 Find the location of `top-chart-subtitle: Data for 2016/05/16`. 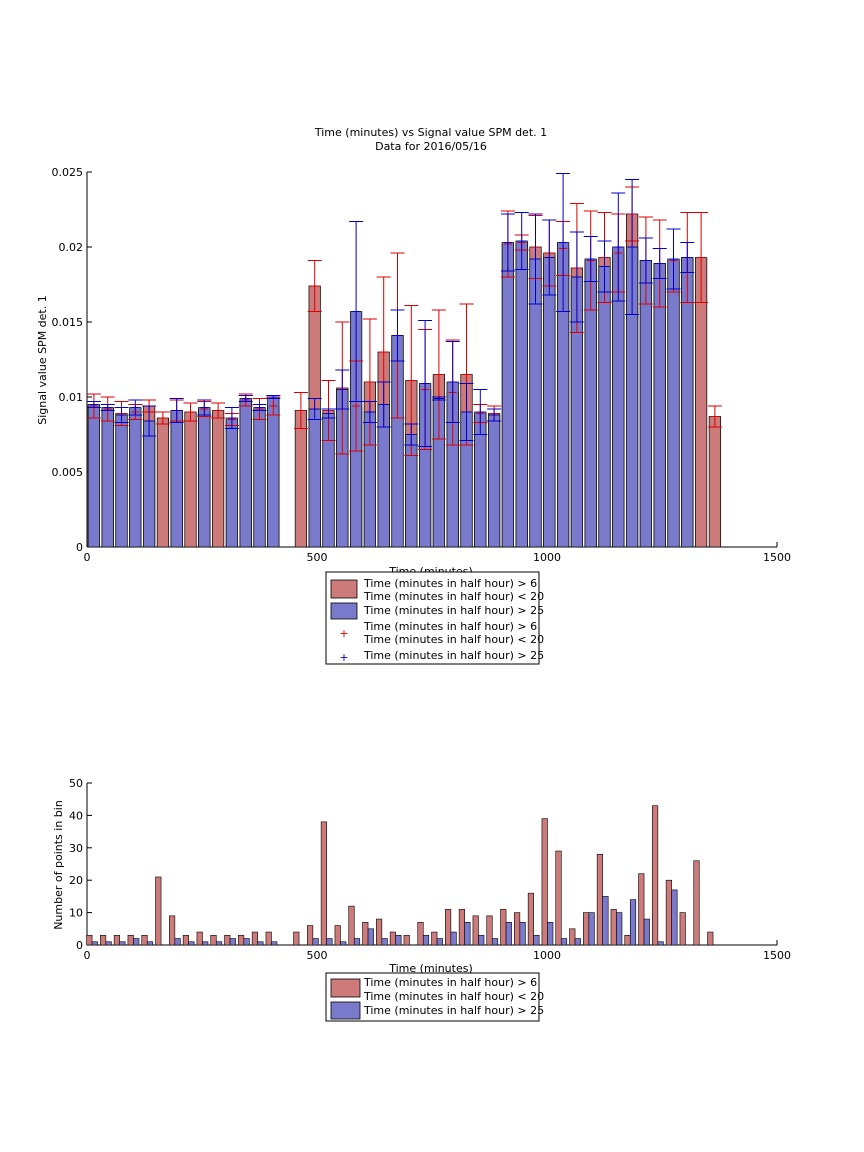

top-chart-subtitle: Data for 2016/05/16 is located at coordinates (431, 146).